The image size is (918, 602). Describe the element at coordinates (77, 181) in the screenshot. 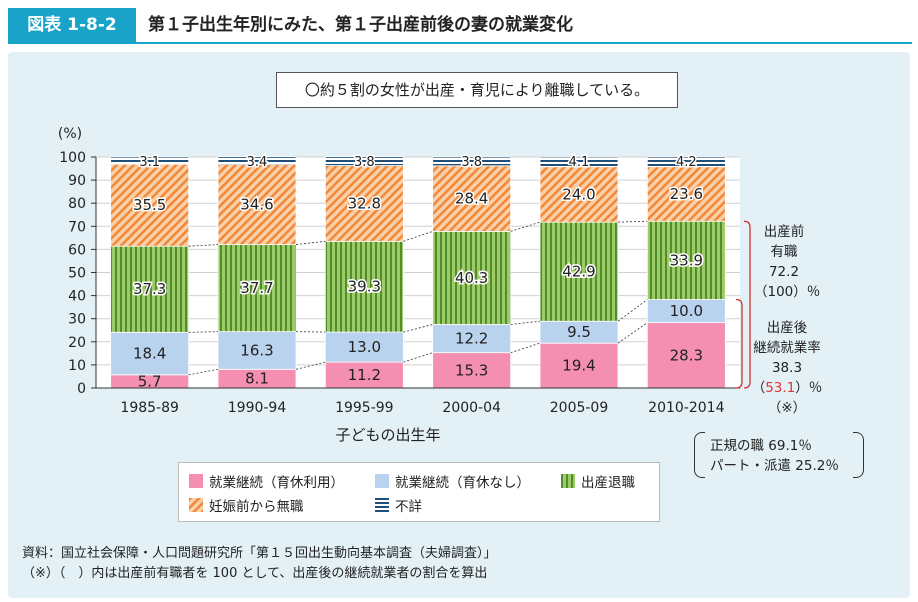

I see `y-tick-label: 90` at that location.